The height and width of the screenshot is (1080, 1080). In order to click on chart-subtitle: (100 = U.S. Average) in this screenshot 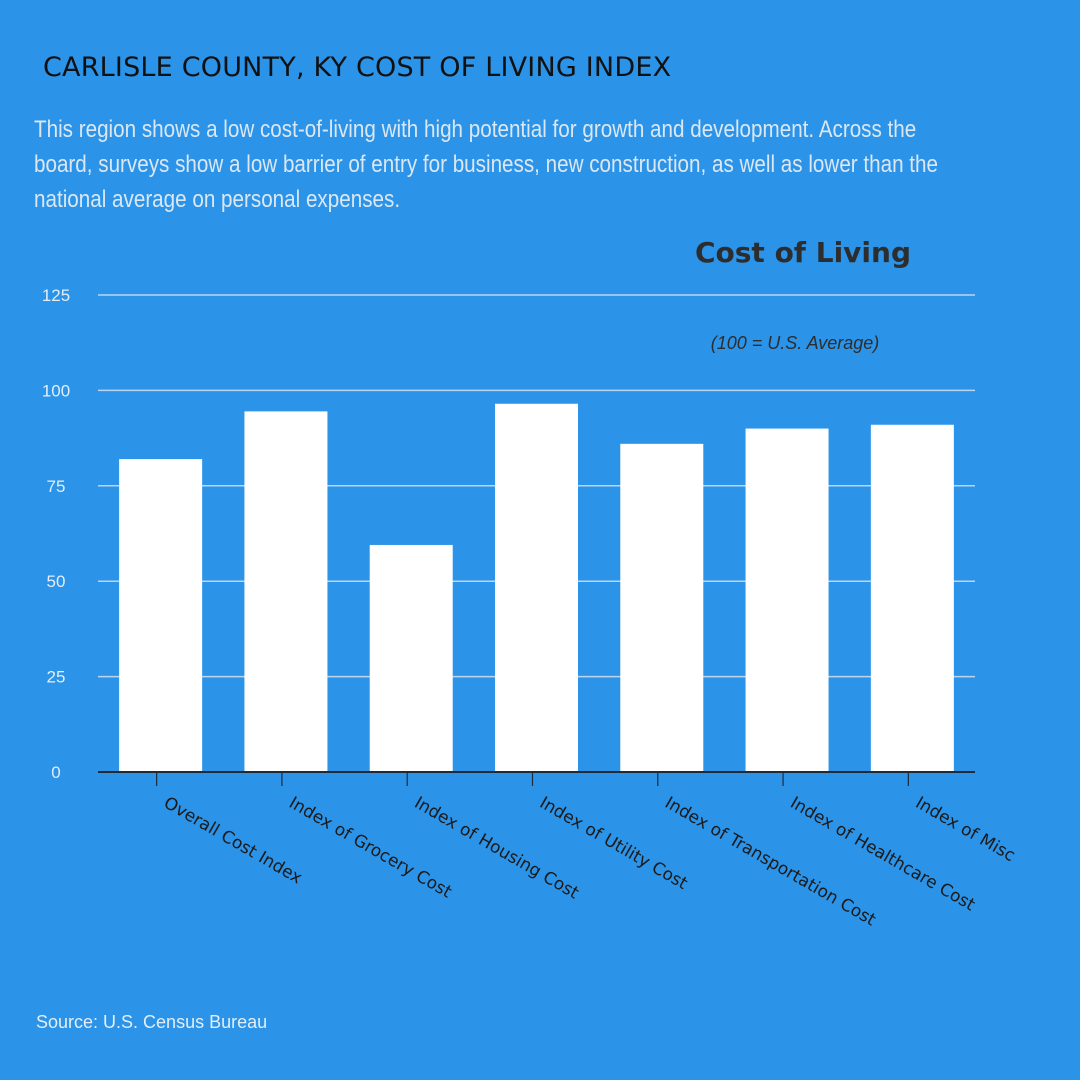, I will do `click(795, 343)`.